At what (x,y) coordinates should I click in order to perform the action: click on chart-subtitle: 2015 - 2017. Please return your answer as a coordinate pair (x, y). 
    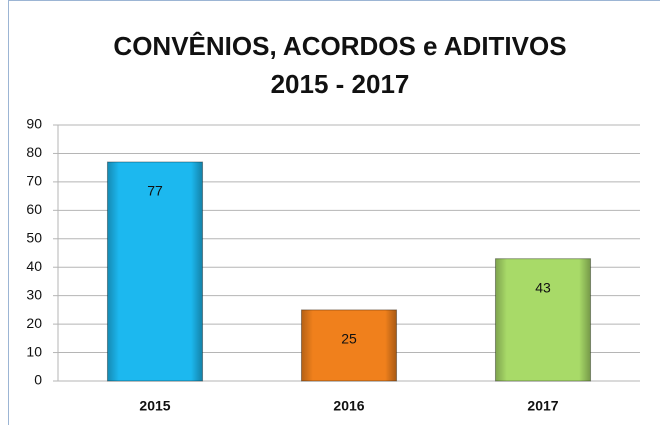
    Looking at the image, I should click on (340, 84).